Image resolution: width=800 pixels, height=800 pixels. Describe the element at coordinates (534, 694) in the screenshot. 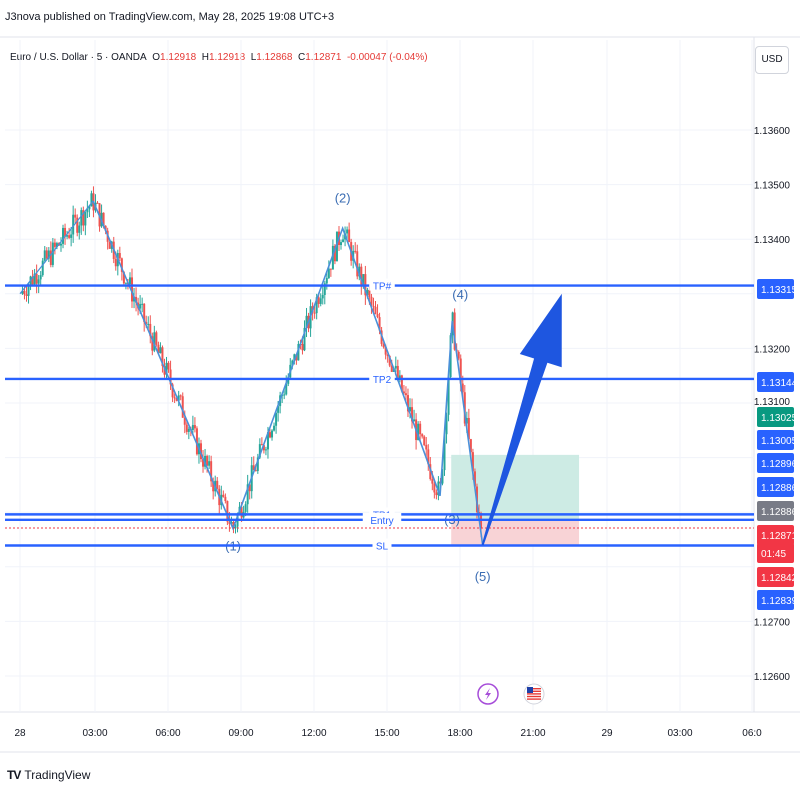

I see `flag-stripe` at that location.